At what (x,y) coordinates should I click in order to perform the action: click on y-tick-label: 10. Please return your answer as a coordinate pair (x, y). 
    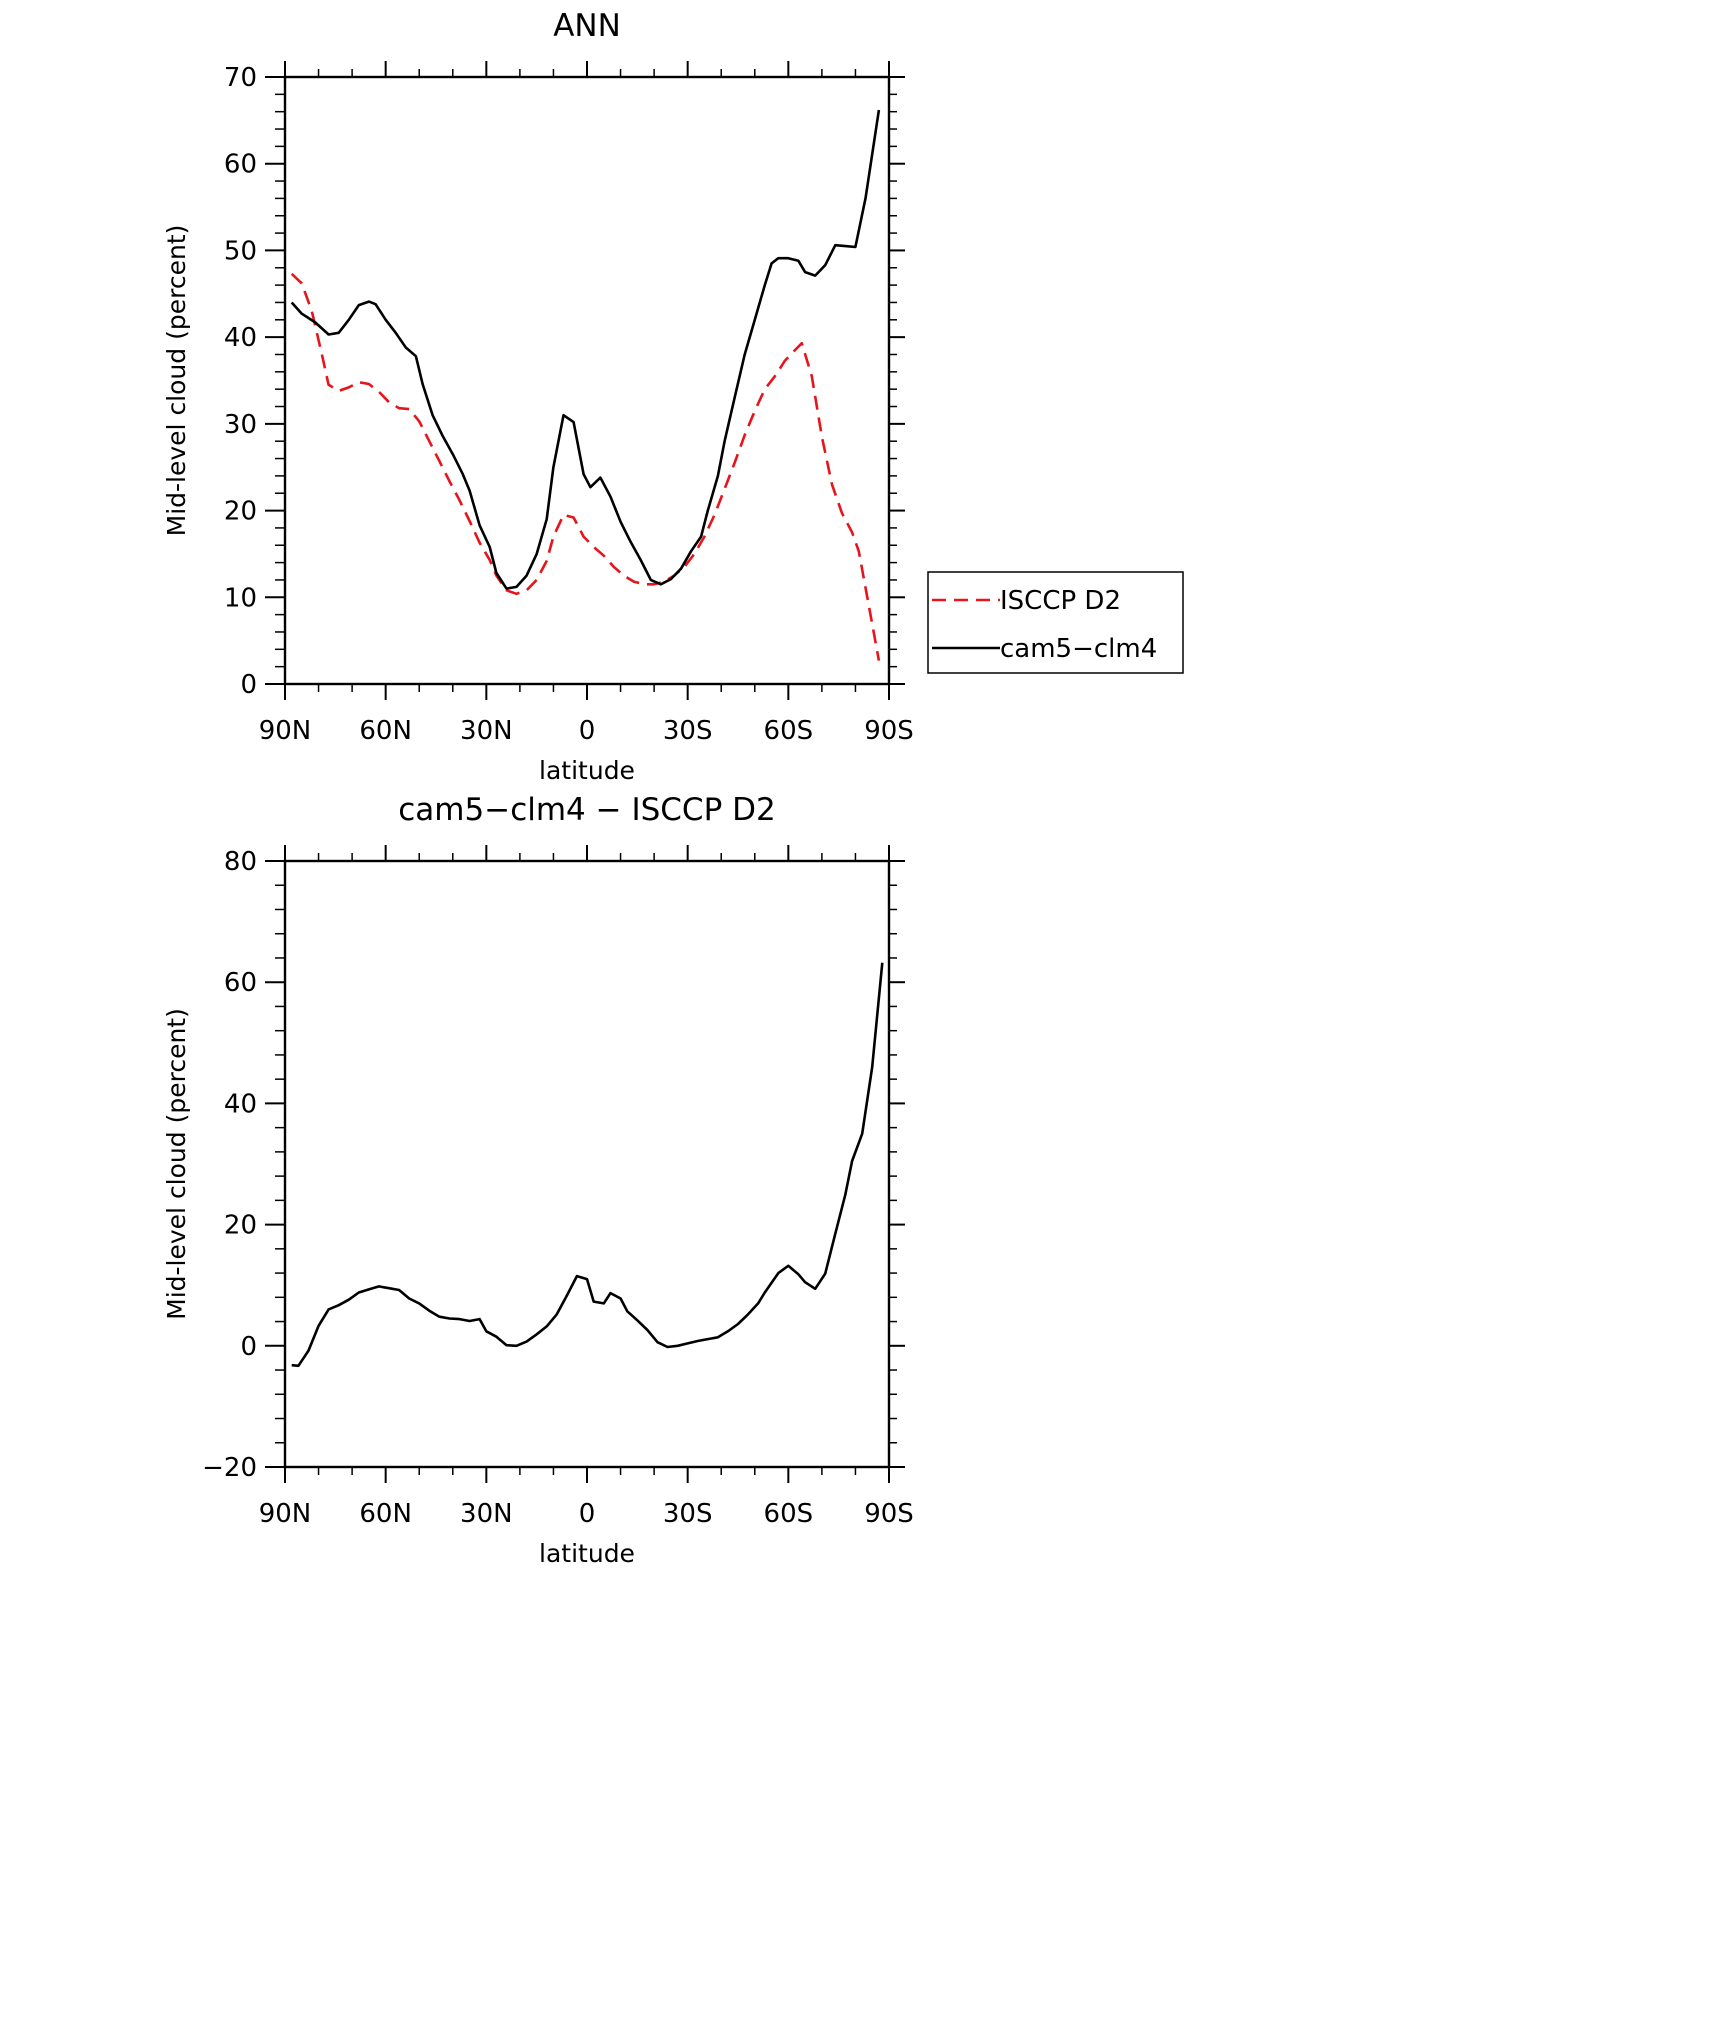
    Looking at the image, I should click on (240, 598).